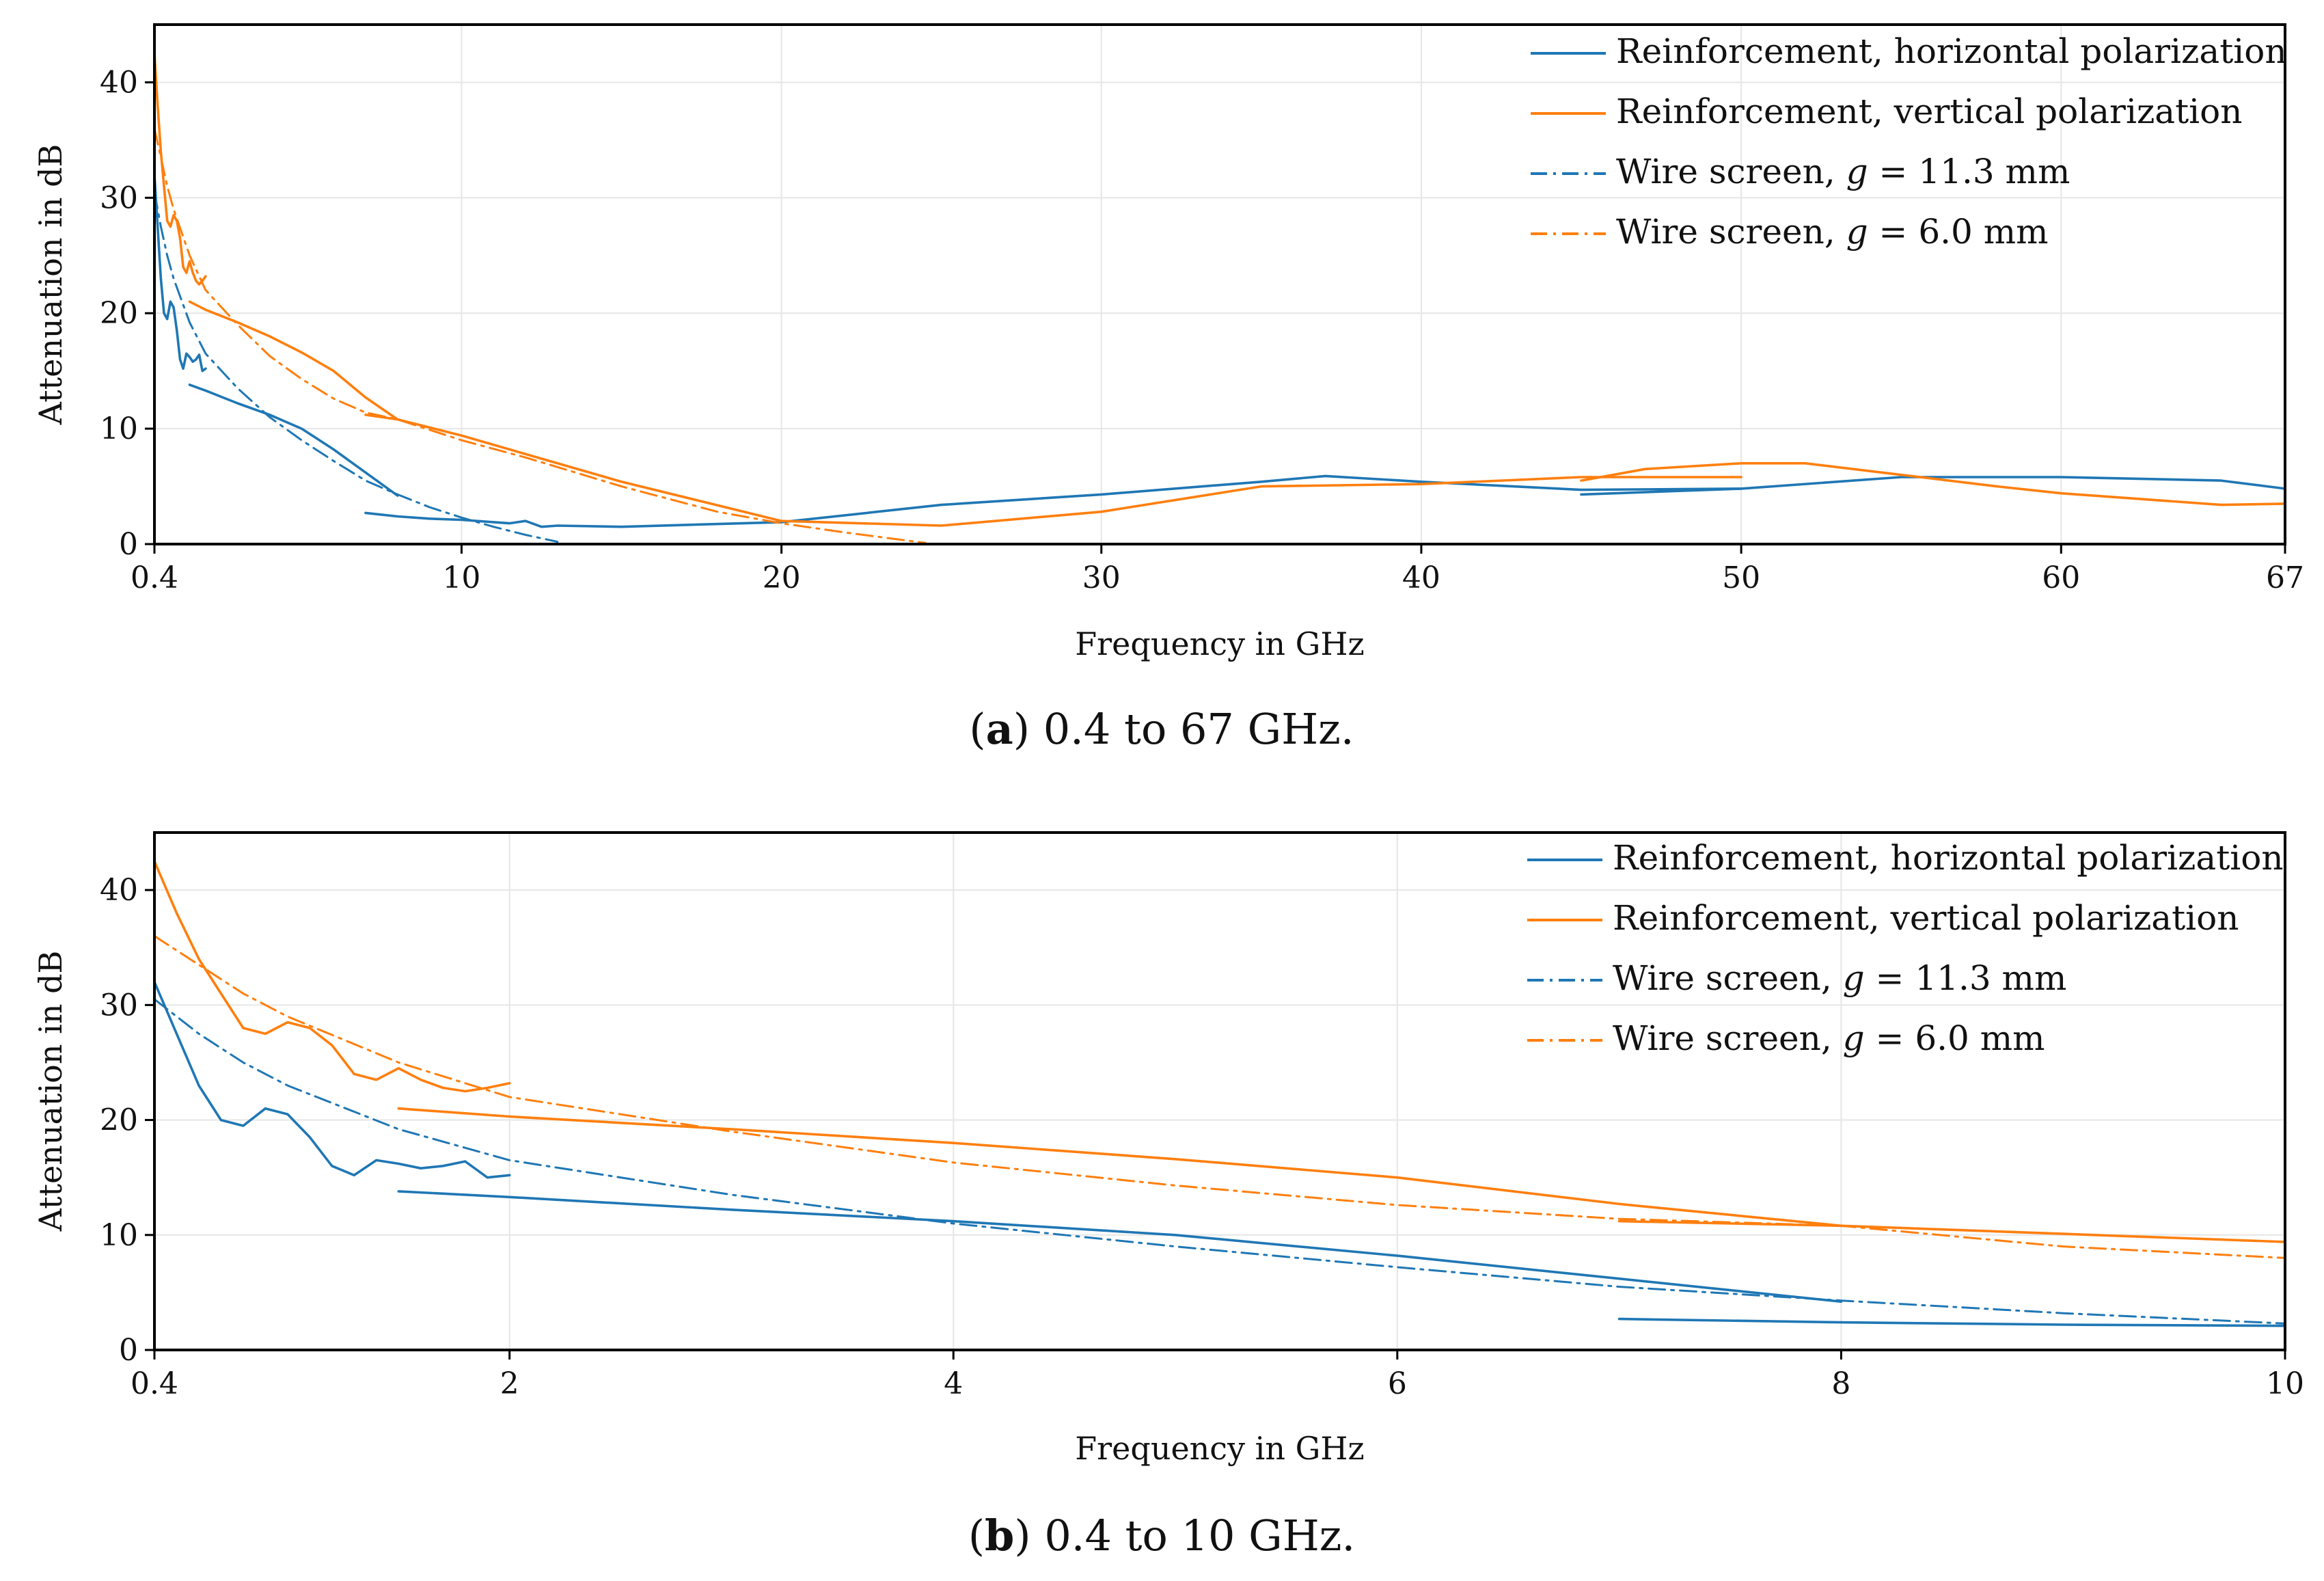  What do you see at coordinates (119, 428) in the screenshot?
I see `panel-a-ytick-label: 10` at bounding box center [119, 428].